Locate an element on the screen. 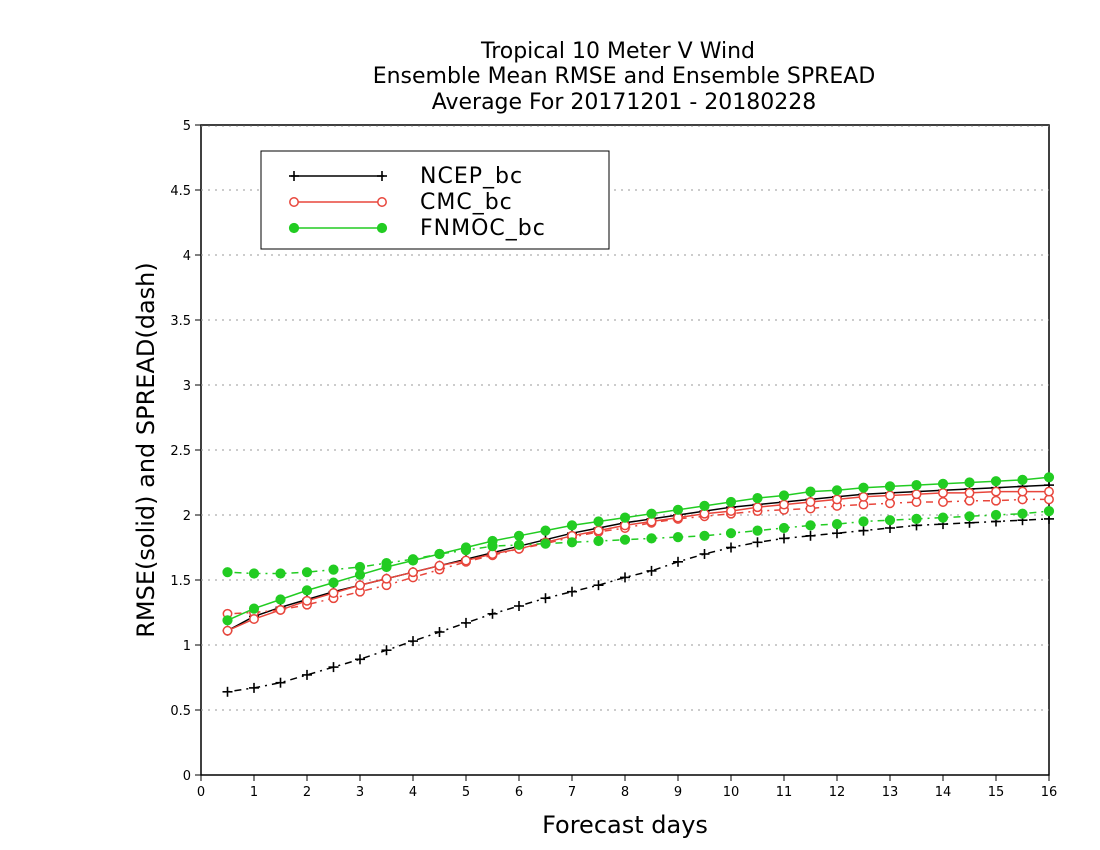  x-tick-label: 5 is located at coordinates (466, 792).